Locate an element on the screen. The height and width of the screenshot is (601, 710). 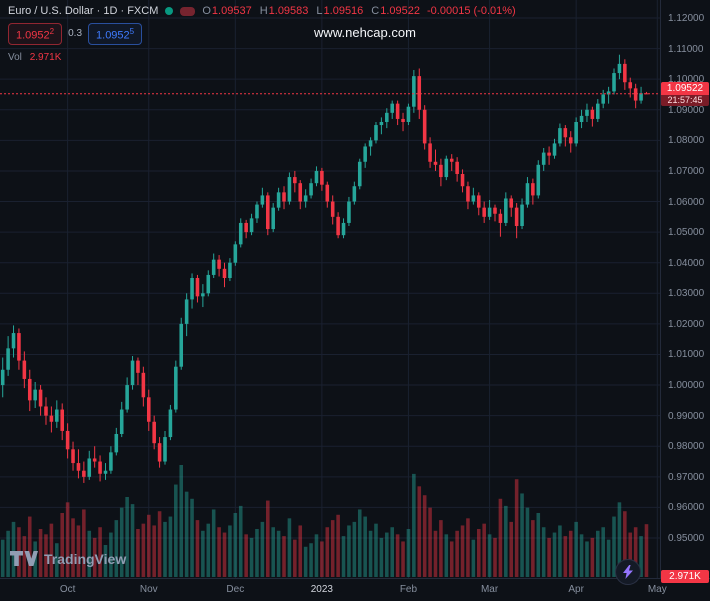
price-axis-label: 1.03000 is located at coordinates (686, 294).